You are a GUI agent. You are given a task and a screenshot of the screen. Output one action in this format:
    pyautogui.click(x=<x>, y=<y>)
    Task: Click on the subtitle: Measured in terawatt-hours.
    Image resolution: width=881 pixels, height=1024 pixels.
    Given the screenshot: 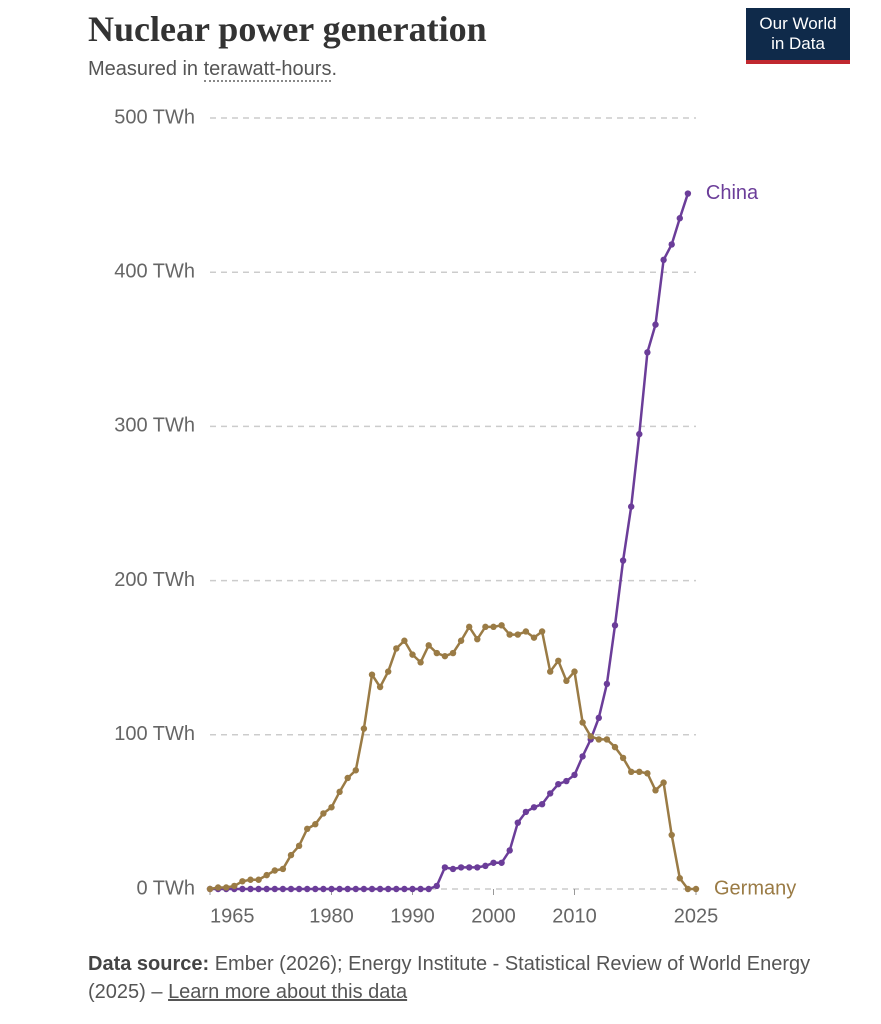 What is the action you would take?
    pyautogui.click(x=213, y=70)
    